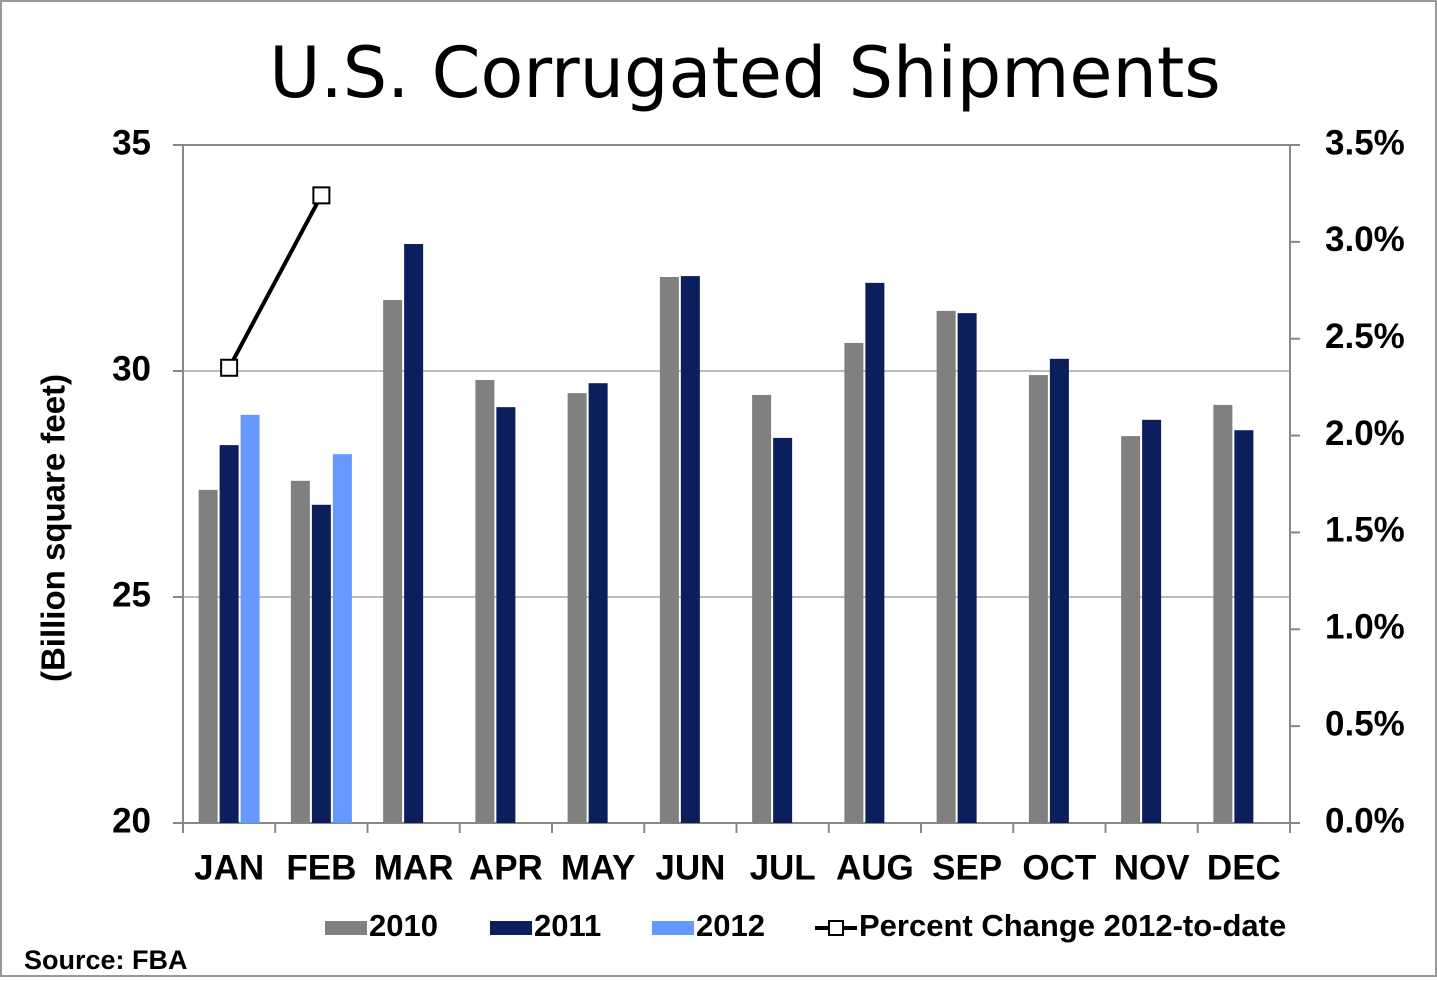 This screenshot has width=1437, height=981. I want to click on y2-tick-label: 3.5%, so click(1365, 142).